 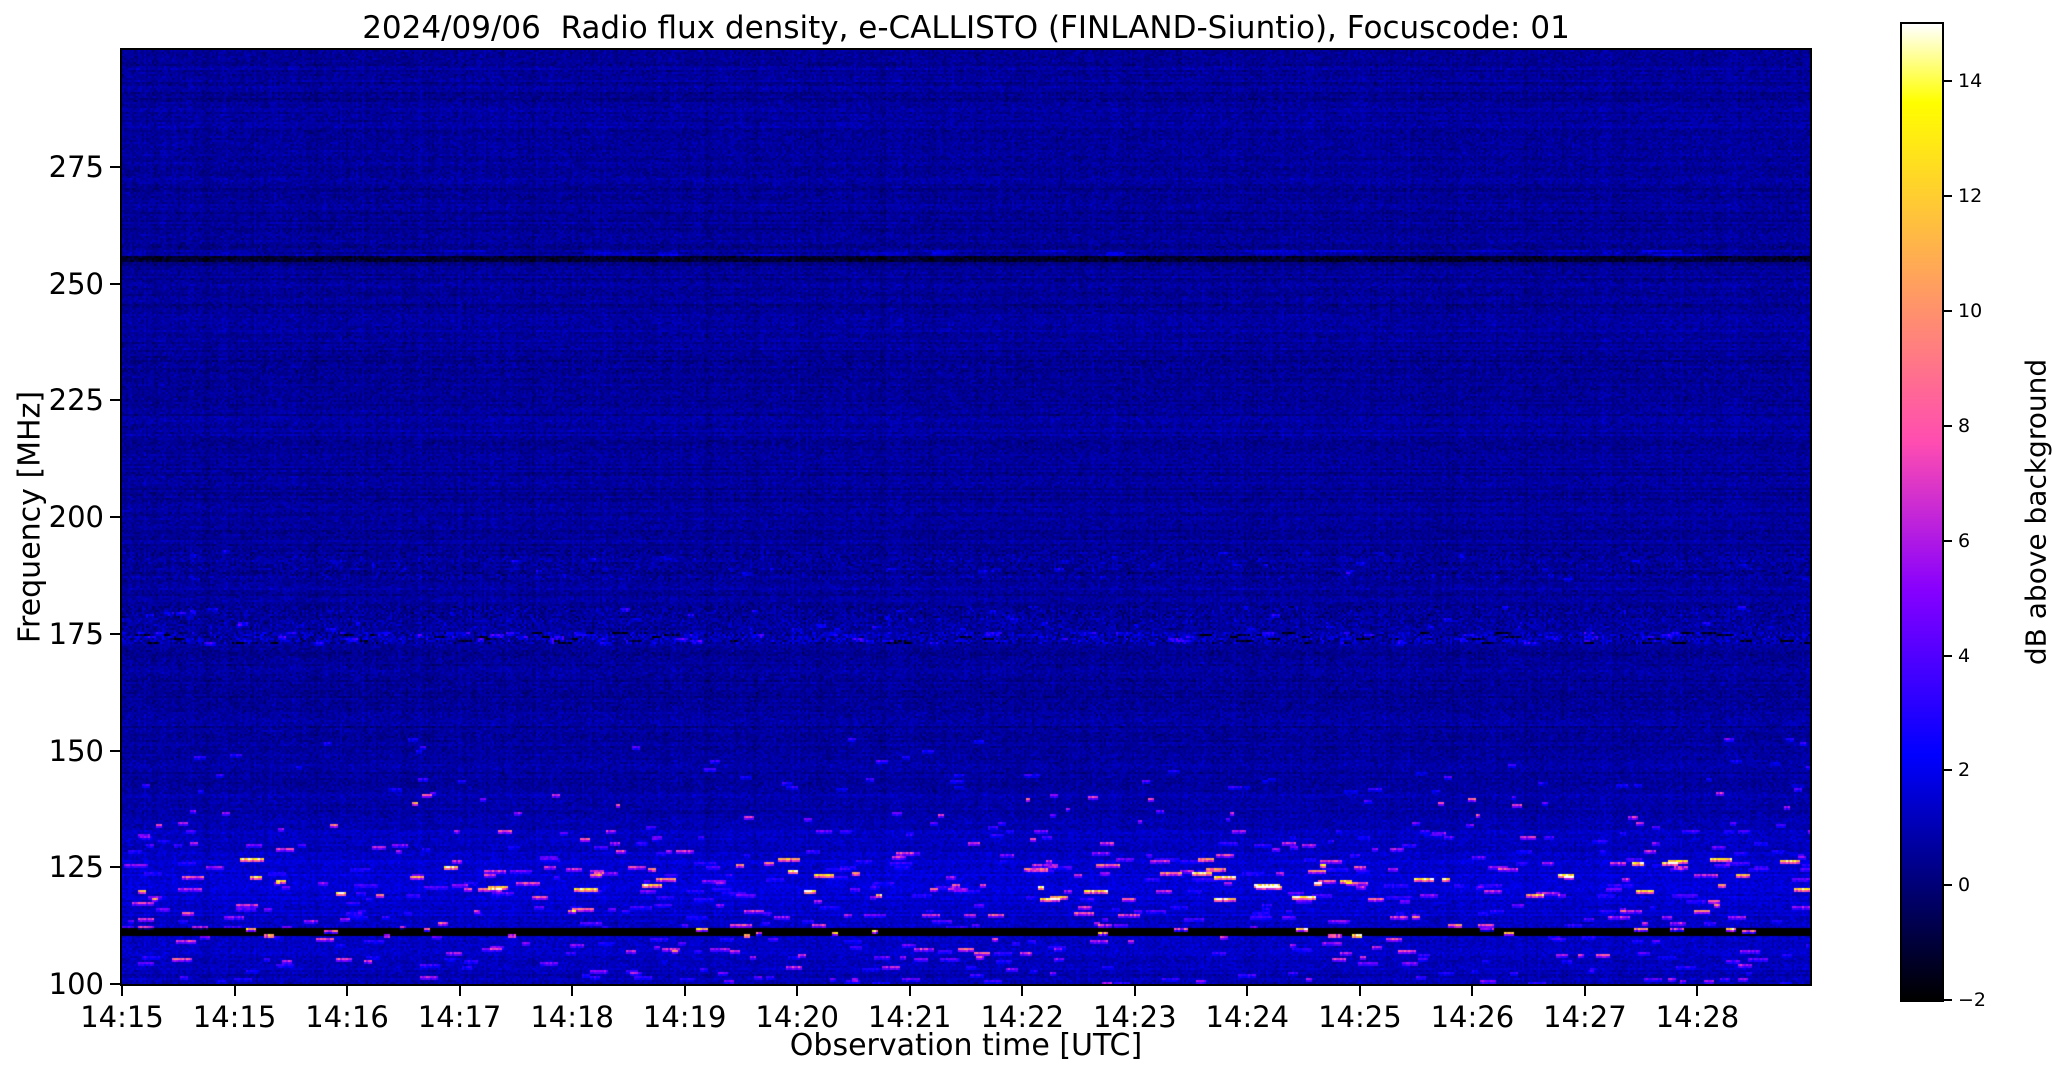 What do you see at coordinates (76, 633) in the screenshot?
I see `y-tick-label: 175` at bounding box center [76, 633].